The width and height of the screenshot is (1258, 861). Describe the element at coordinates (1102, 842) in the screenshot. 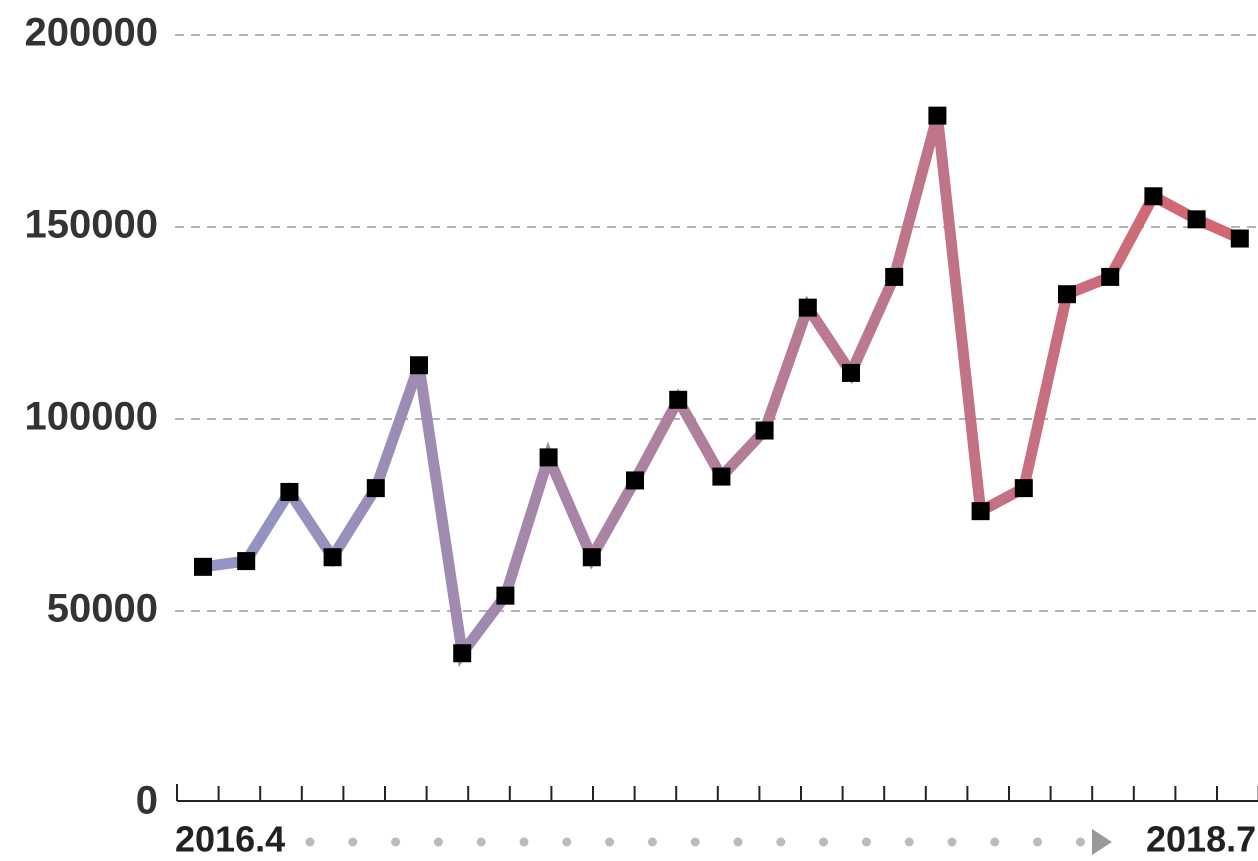

I see `arrow-head` at that location.